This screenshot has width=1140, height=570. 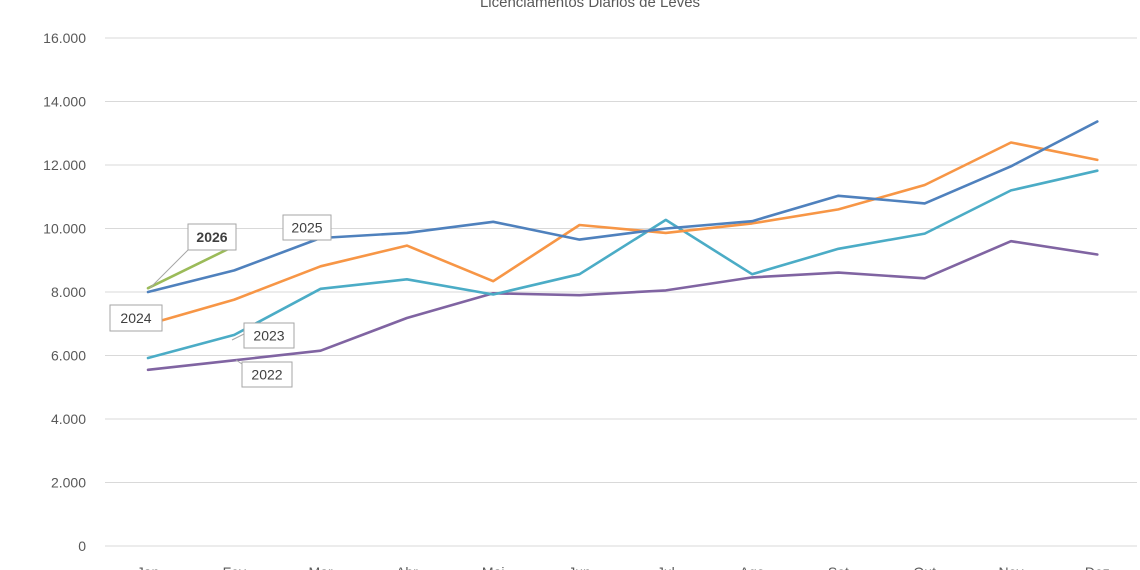 I want to click on series-label-2025: 2025, so click(x=306, y=228).